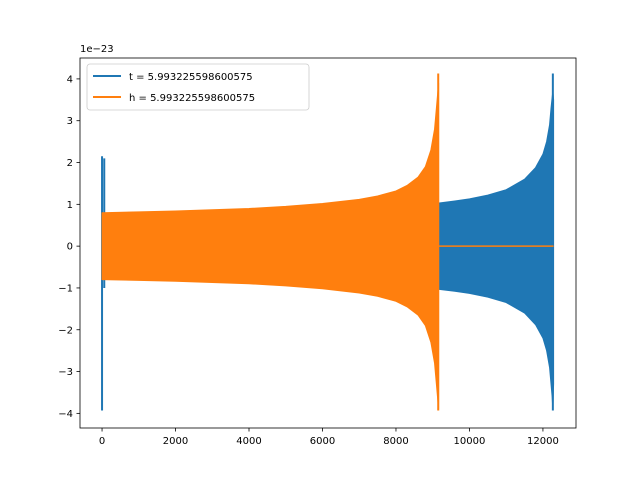 The height and width of the screenshot is (480, 640). What do you see at coordinates (70, 121) in the screenshot?
I see `y-tick-label: 3` at bounding box center [70, 121].